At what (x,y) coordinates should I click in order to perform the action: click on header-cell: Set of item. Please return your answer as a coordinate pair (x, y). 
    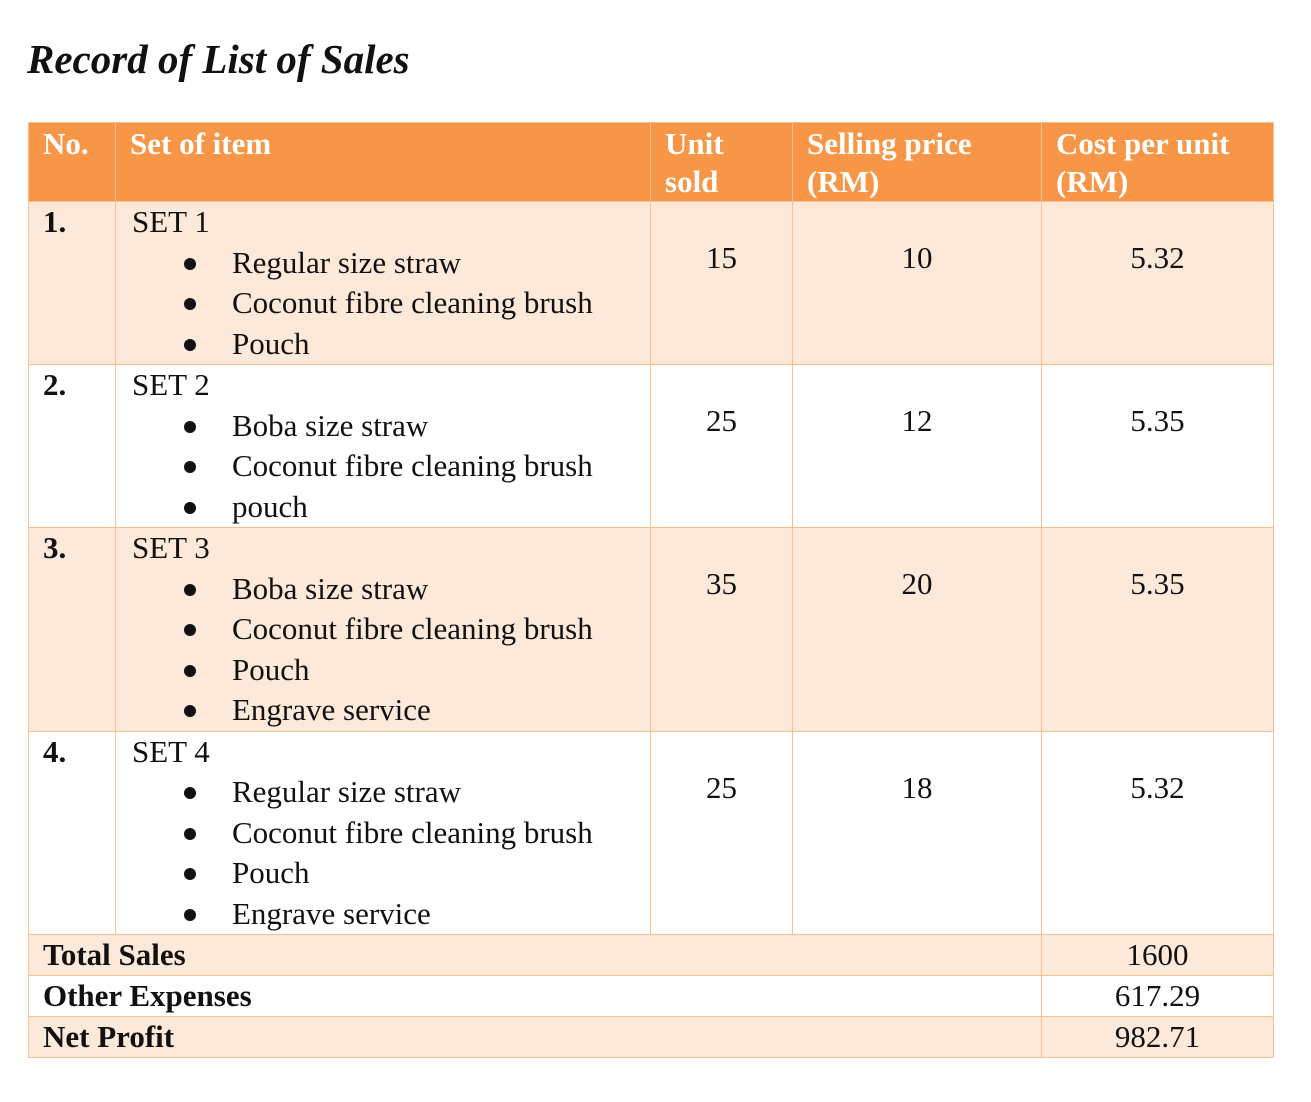
    Looking at the image, I should click on (383, 162).